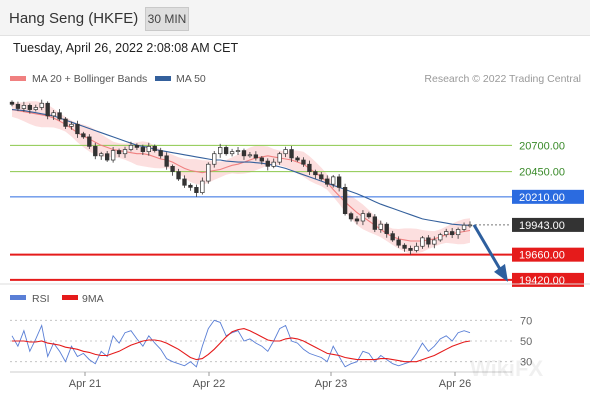 Image resolution: width=590 pixels, height=400 pixels. What do you see at coordinates (542, 226) in the screenshot?
I see `level-tag-text-19943.00: 19943.00` at bounding box center [542, 226].